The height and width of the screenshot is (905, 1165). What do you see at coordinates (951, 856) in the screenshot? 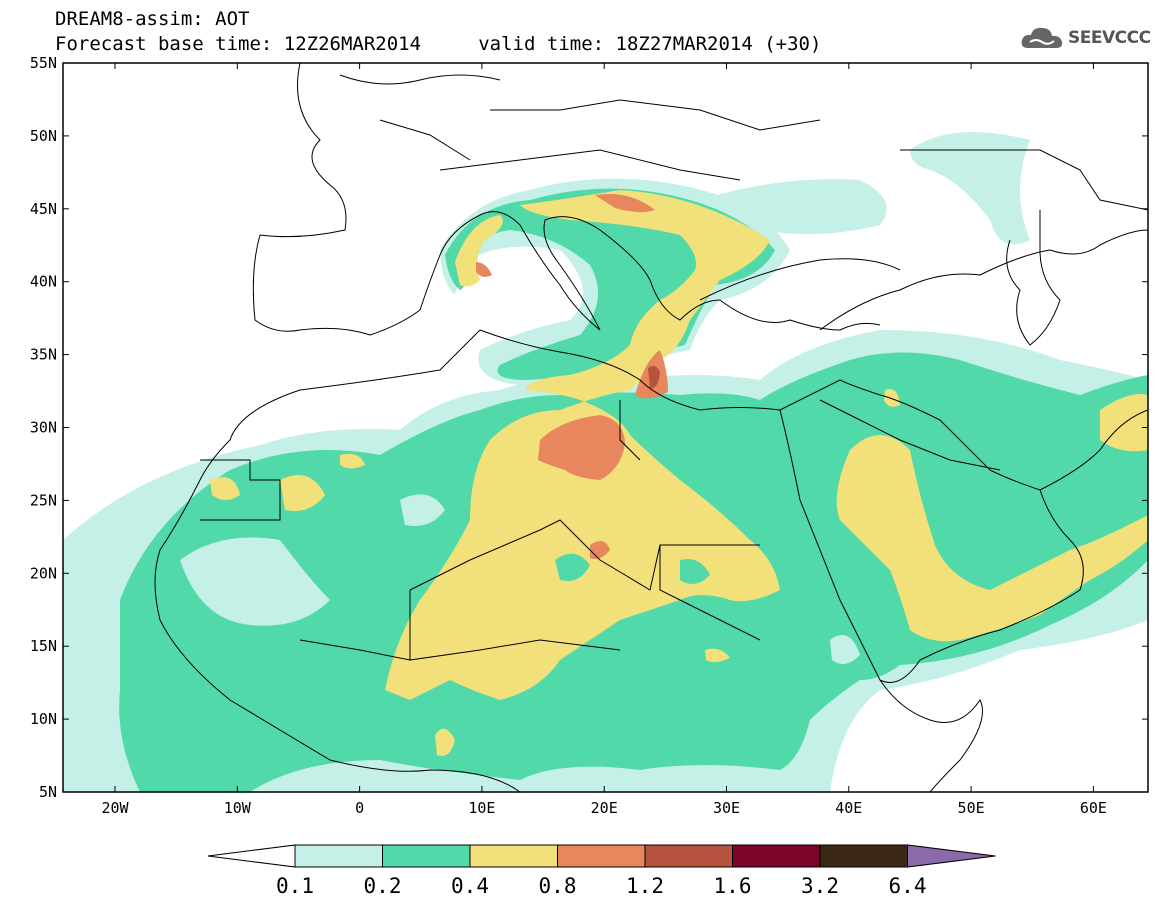
I see `colorbar-arrow-high` at bounding box center [951, 856].